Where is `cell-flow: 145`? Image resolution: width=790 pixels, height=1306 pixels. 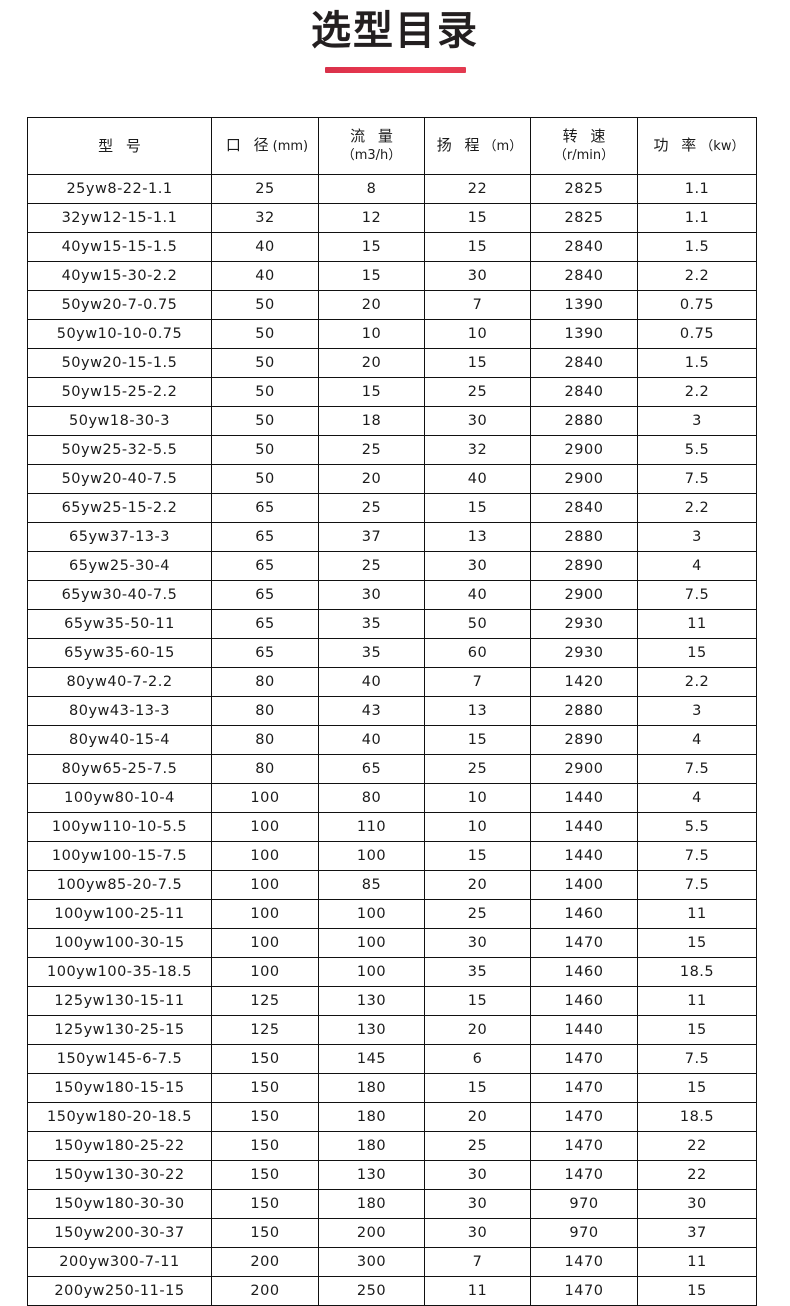
cell-flow: 145 is located at coordinates (371, 1059).